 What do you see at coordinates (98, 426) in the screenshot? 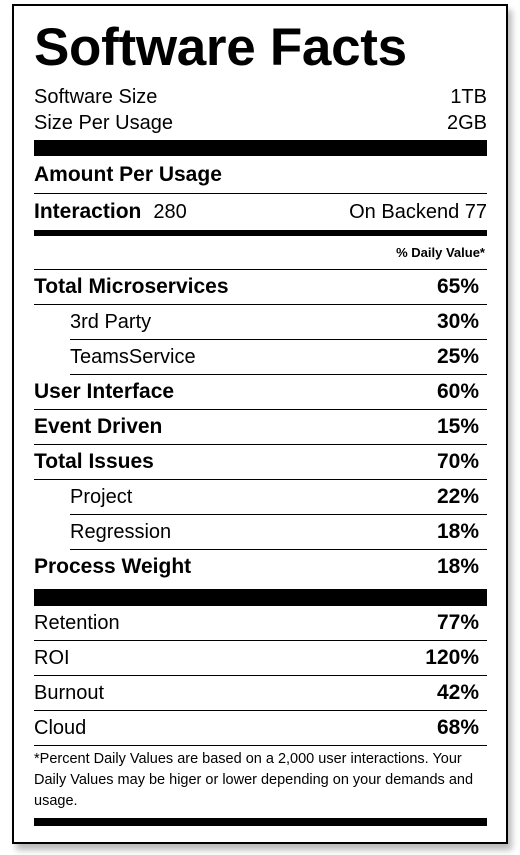
I see `fact-label: Event Driven` at bounding box center [98, 426].